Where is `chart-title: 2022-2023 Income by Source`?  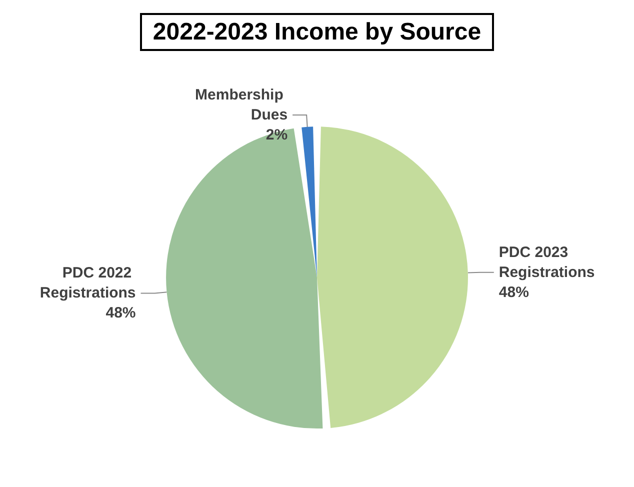
chart-title: 2022-2023 Income by Source is located at coordinates (317, 32).